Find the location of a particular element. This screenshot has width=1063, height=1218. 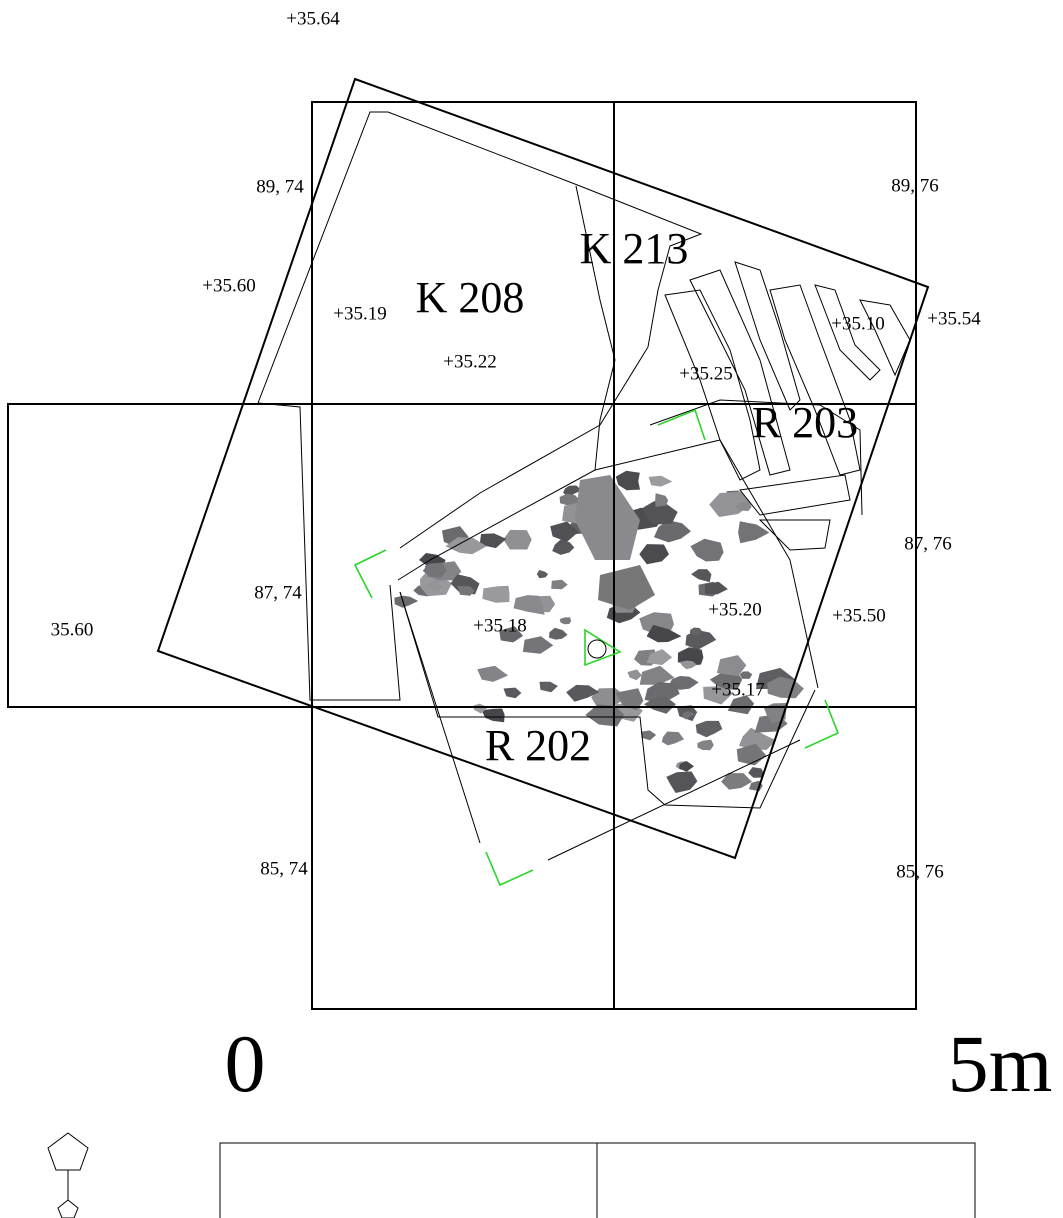

grid-coordinate: 85, 76 is located at coordinates (920, 871).